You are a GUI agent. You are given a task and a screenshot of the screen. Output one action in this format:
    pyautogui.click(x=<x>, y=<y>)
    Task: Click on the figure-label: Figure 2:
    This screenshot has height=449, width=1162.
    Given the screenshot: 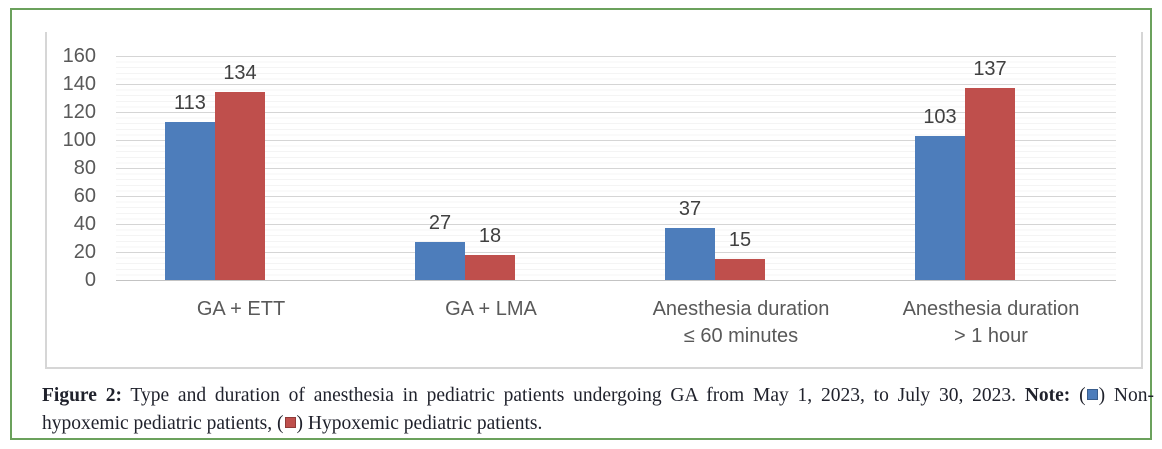 What is the action you would take?
    pyautogui.click(x=82, y=395)
    